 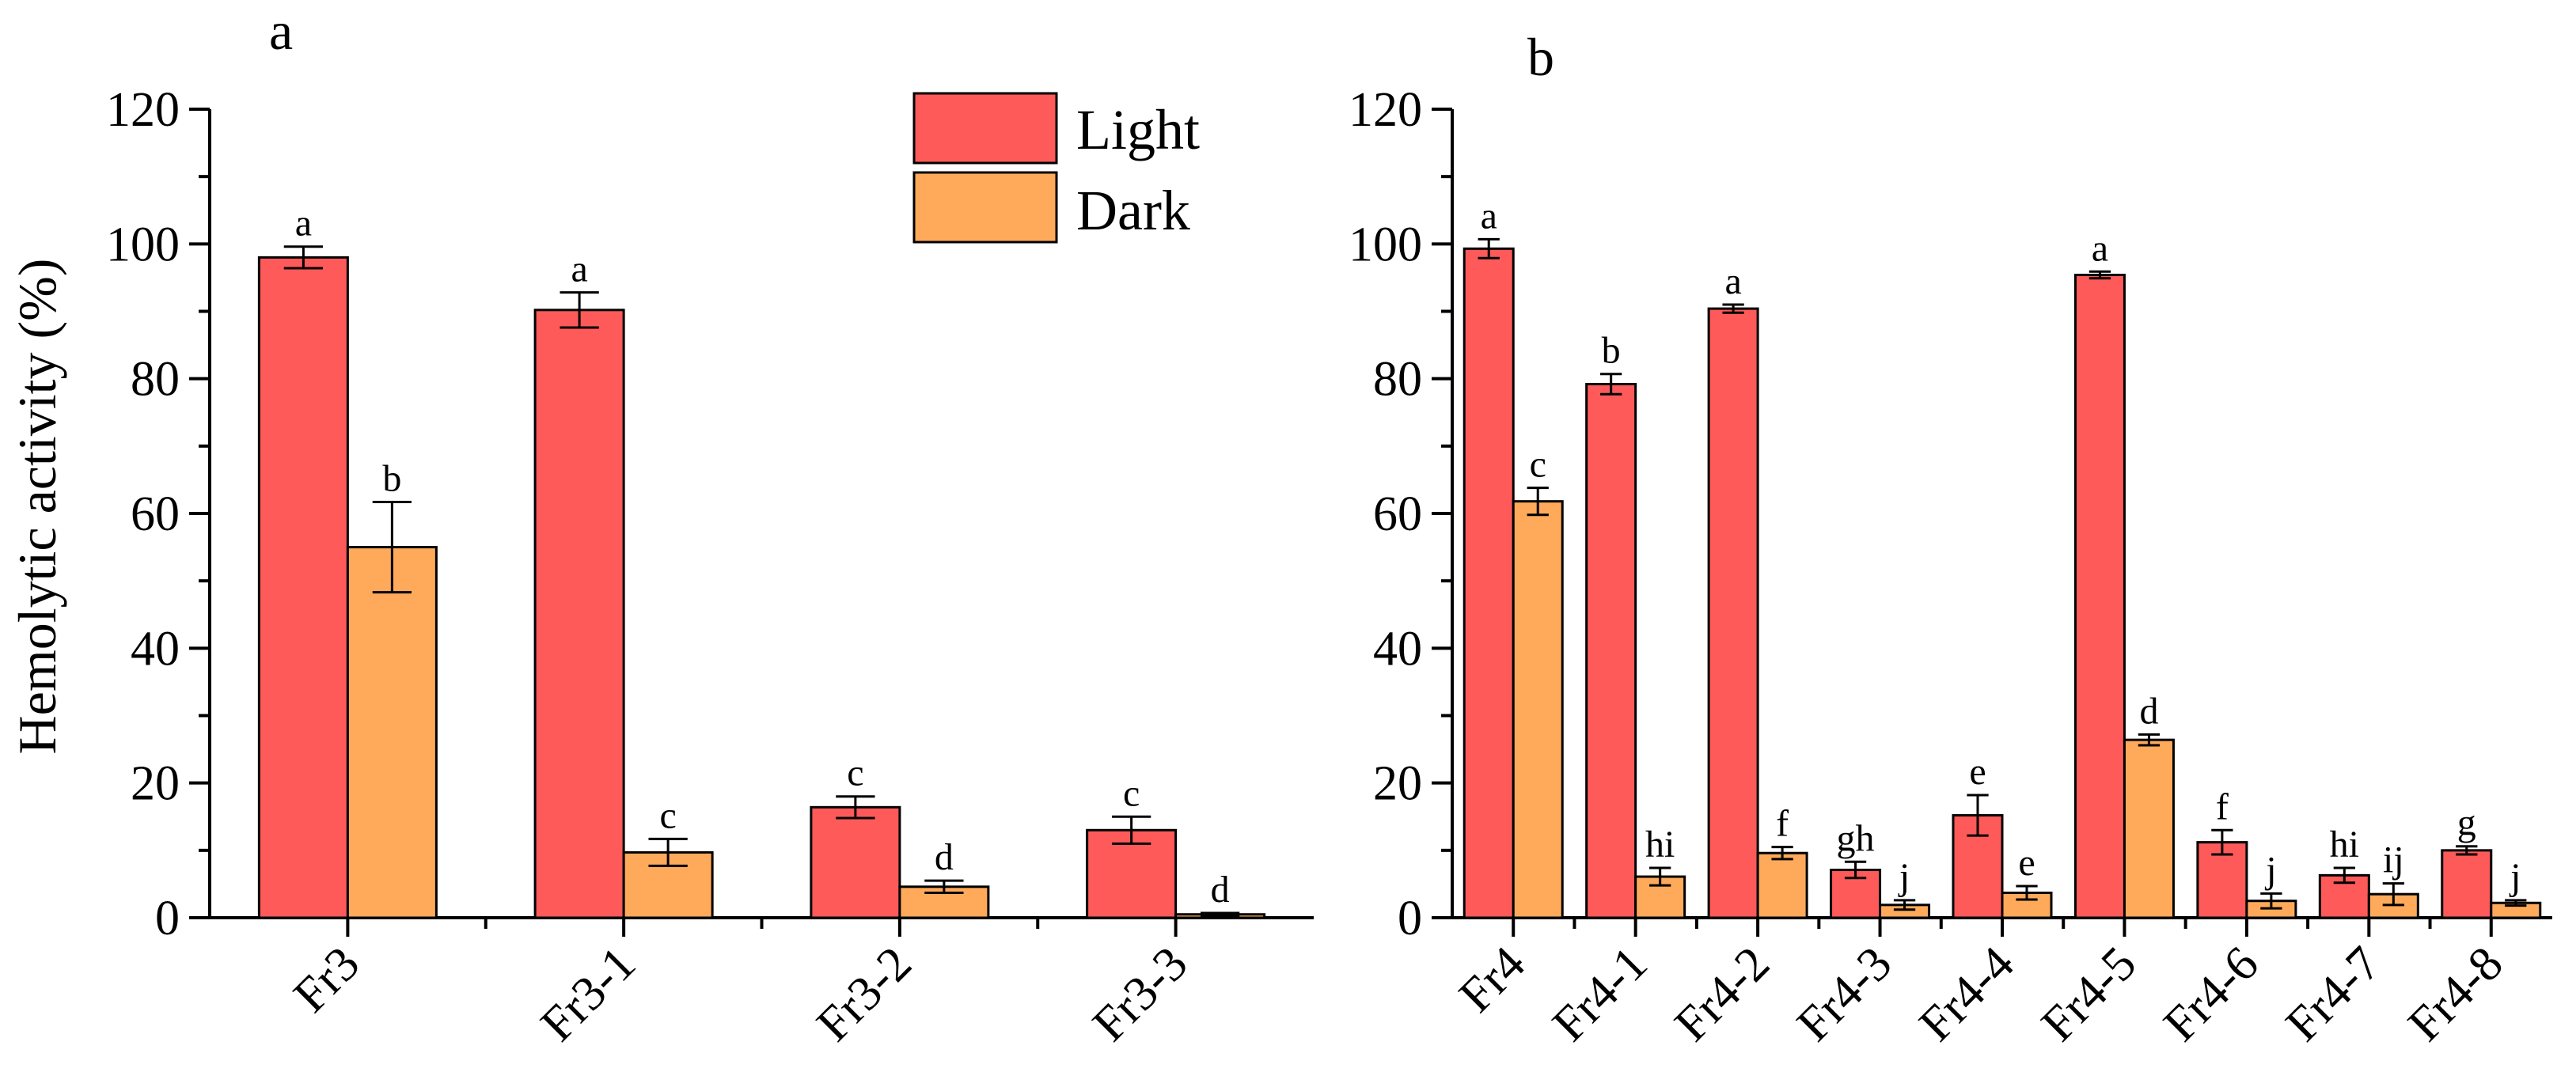 I want to click on significance-label: ij, so click(x=2393, y=860).